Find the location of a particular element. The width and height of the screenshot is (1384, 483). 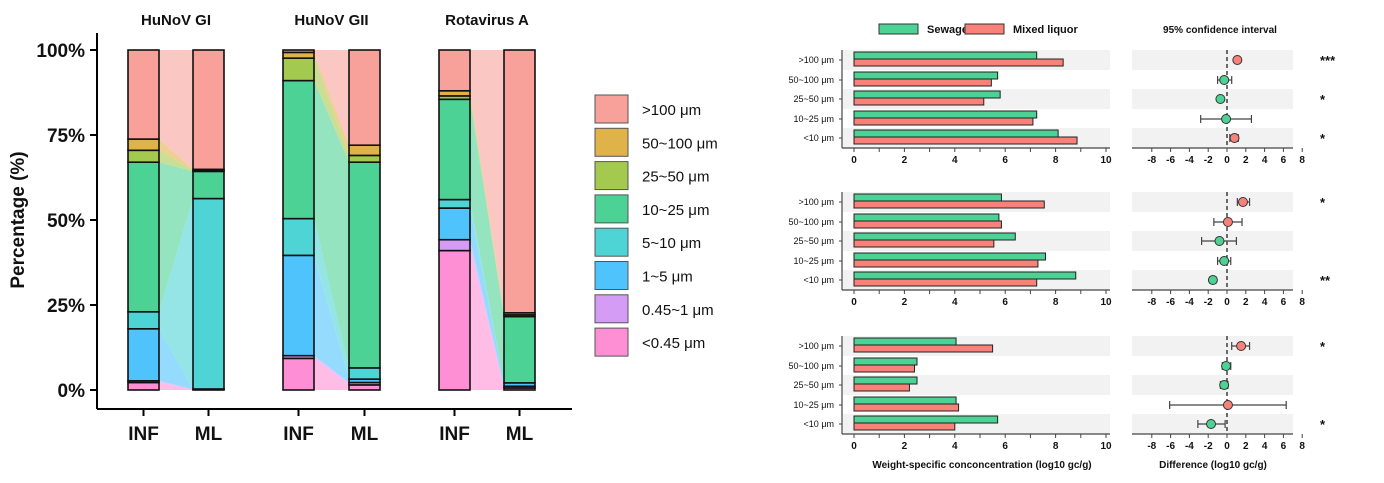

ci-x-tick-label: -4 is located at coordinates (1189, 446).